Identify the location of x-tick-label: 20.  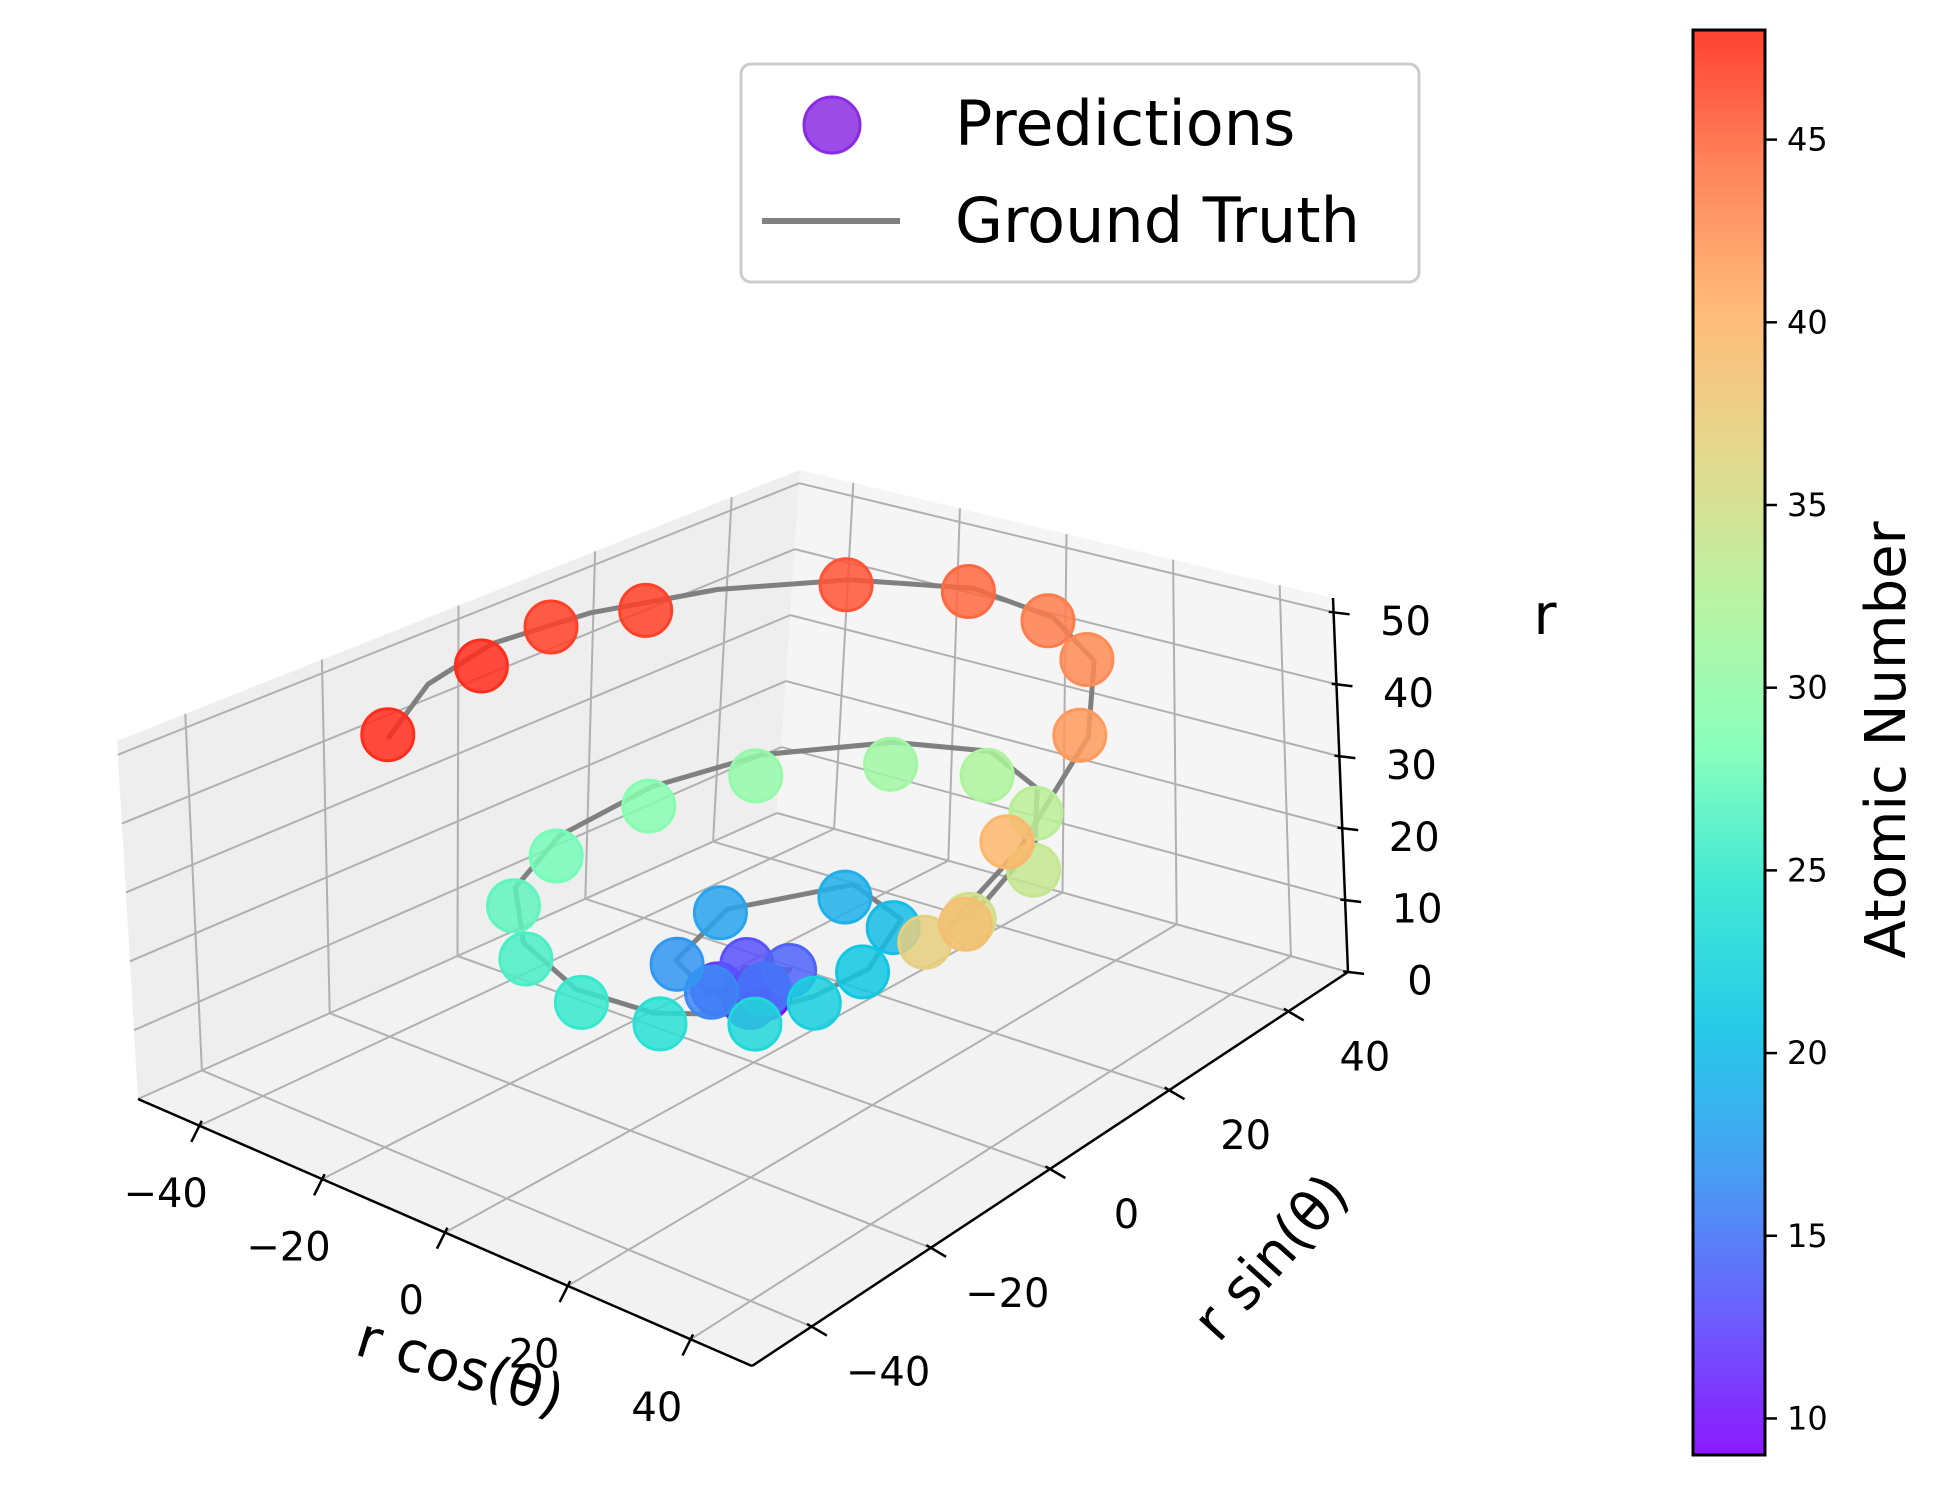
(534, 1354).